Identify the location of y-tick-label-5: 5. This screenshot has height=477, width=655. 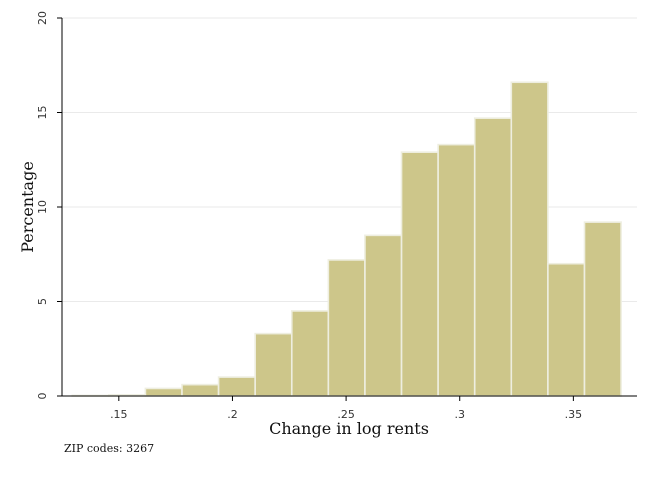
(42, 301).